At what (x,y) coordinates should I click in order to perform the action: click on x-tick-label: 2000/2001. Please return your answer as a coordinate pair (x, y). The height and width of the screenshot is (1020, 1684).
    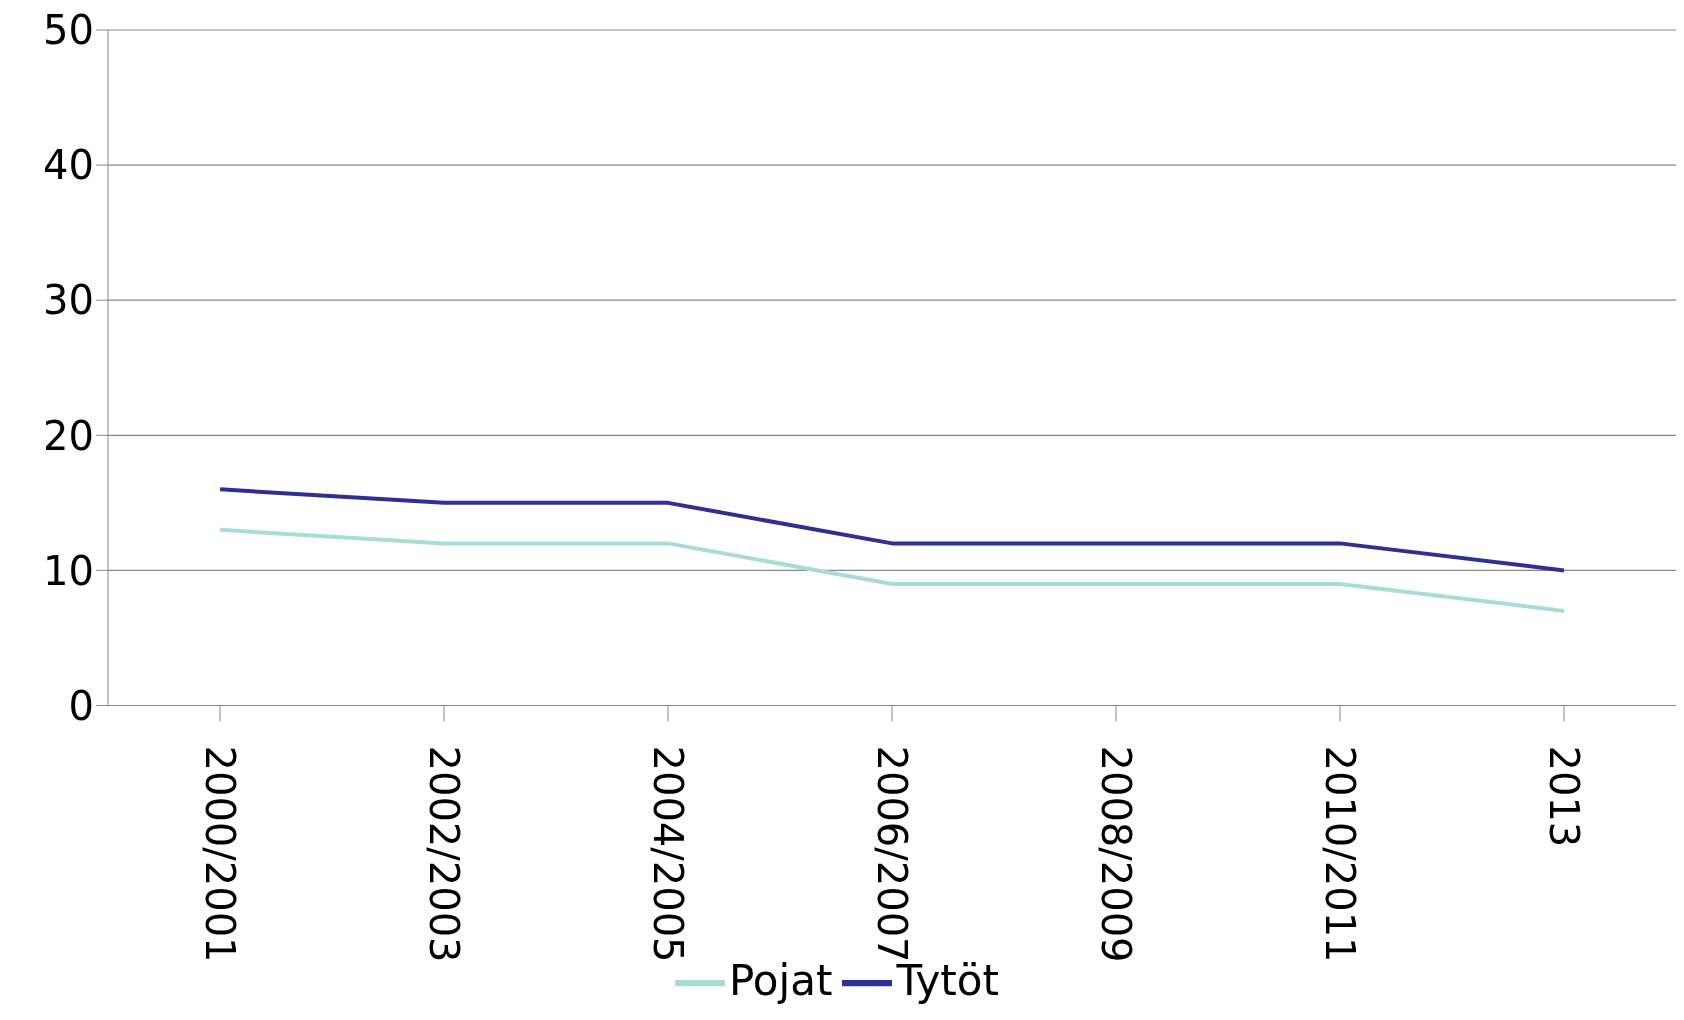
    Looking at the image, I should click on (220, 854).